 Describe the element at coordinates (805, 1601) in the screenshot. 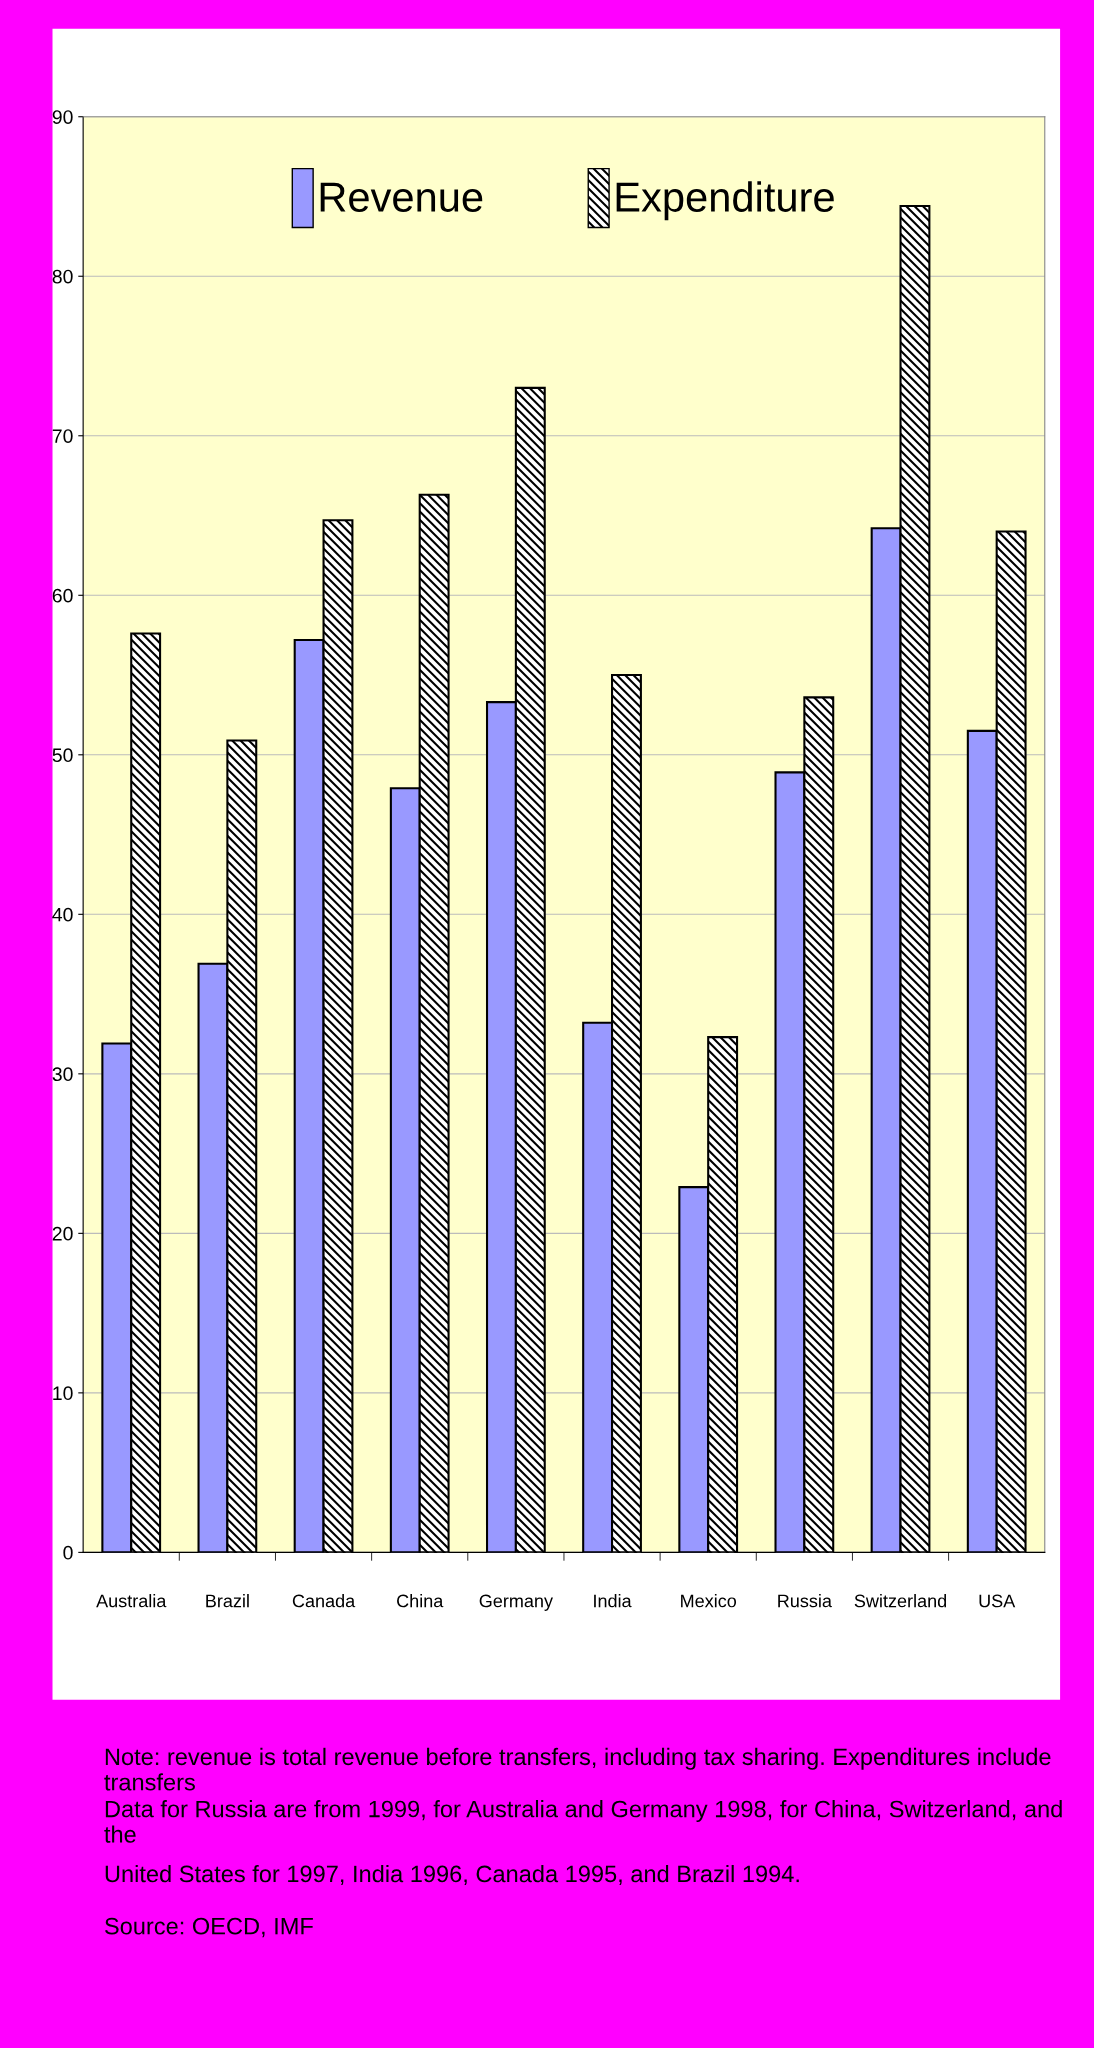

I see `x-tick-label: Russia` at that location.